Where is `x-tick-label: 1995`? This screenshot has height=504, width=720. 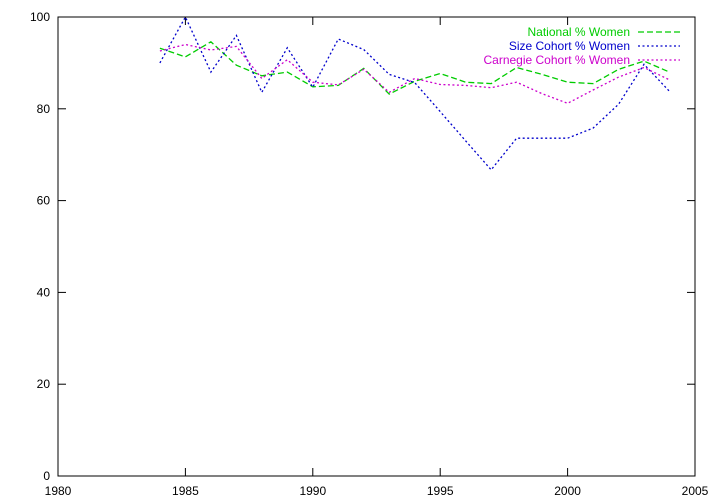 x-tick-label: 1995 is located at coordinates (440, 491).